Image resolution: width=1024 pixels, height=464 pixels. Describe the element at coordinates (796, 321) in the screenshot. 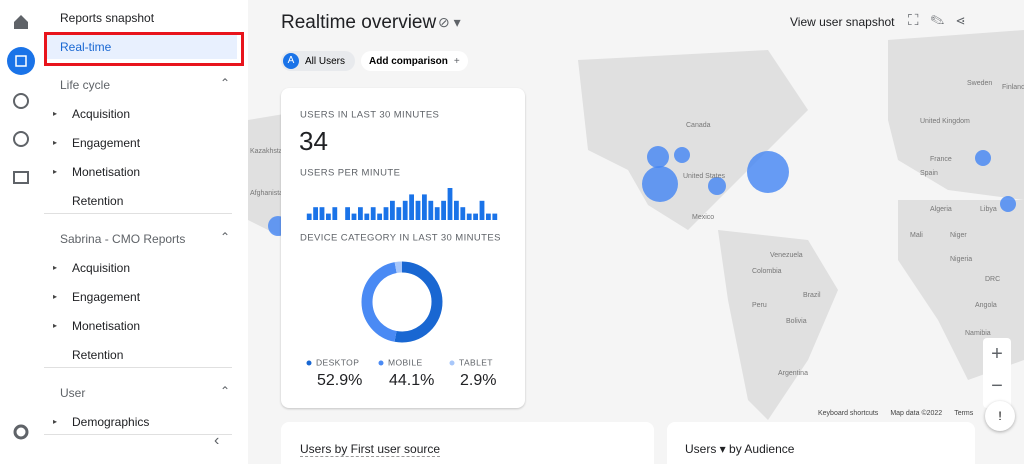

I see `map-label: Bolivia` at that location.